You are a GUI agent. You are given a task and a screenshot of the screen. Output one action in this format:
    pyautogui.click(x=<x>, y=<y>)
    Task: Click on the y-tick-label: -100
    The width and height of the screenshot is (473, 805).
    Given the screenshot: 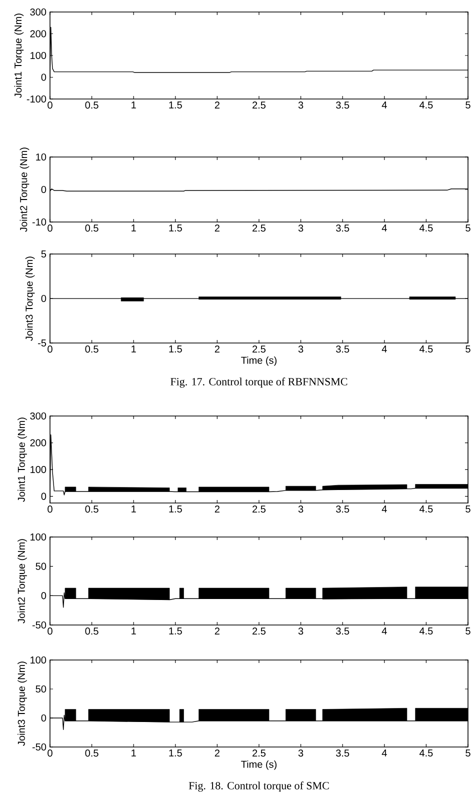 What is the action you would take?
    pyautogui.click(x=36, y=99)
    